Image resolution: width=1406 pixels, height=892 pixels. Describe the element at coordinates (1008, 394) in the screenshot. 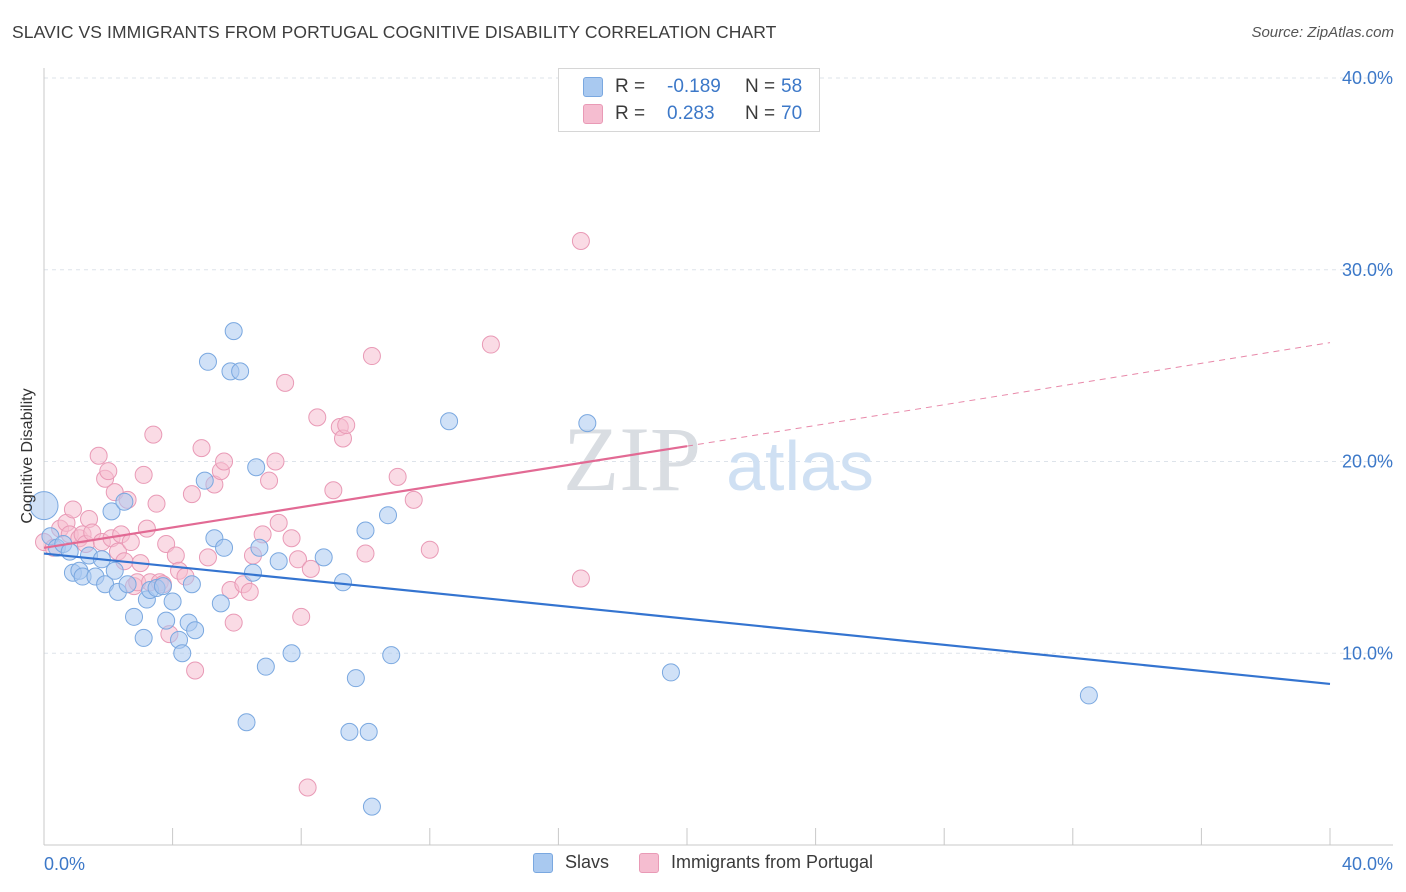

I see `portugal-trend-extension` at that location.